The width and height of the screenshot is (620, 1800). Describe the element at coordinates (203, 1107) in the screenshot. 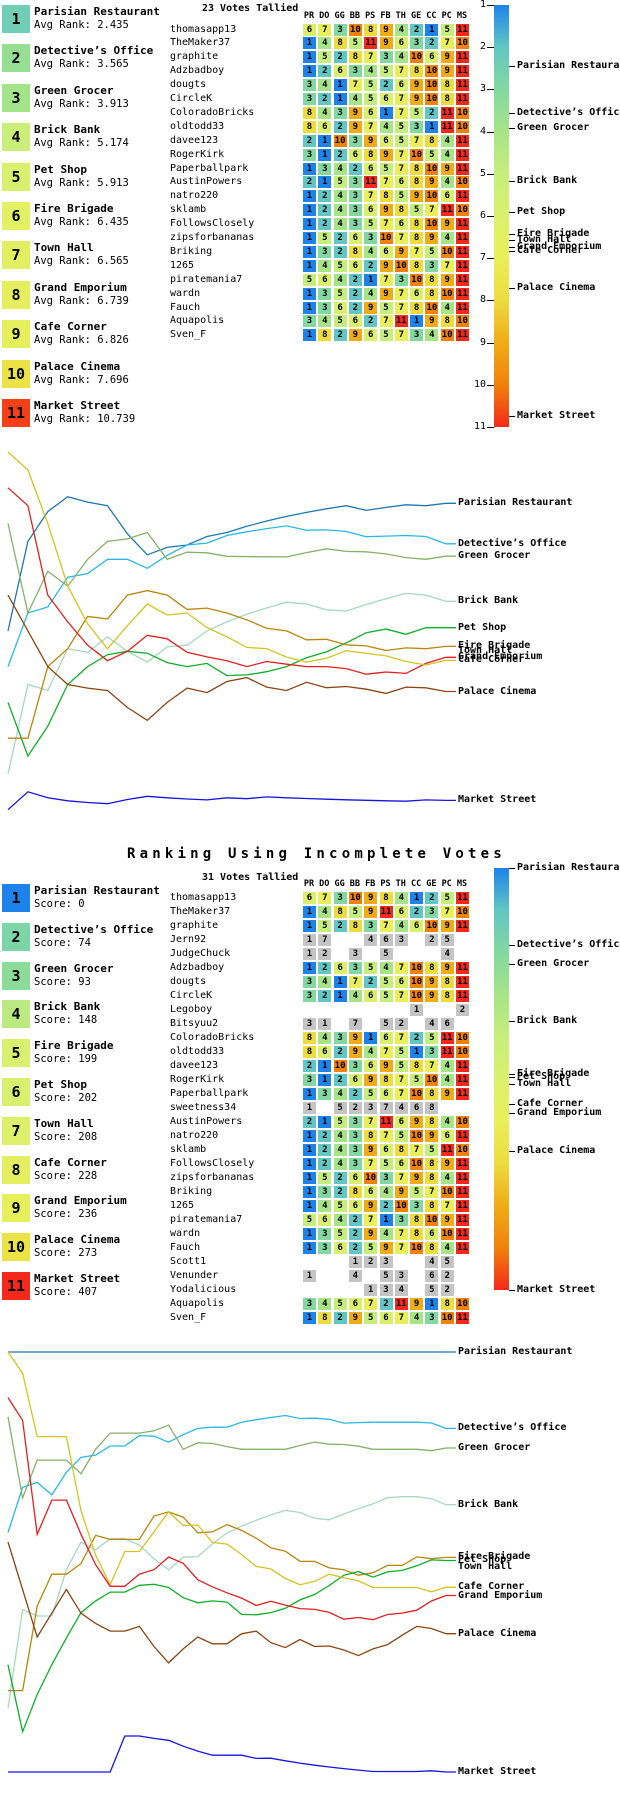

I see `voter-name: sweetness34` at that location.